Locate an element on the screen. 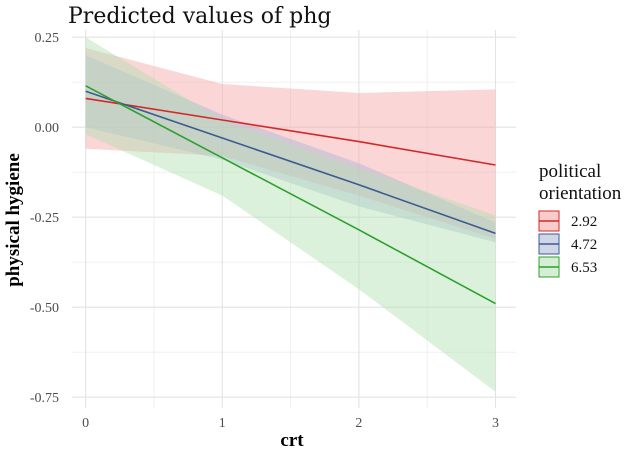 Image resolution: width=630 pixels, height=451 pixels. x-axis-label: crt is located at coordinates (292, 440).